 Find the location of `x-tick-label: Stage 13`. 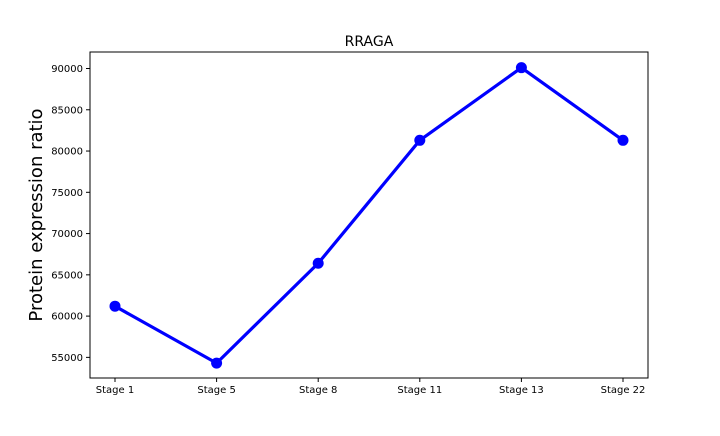

x-tick-label: Stage 13 is located at coordinates (521, 390).